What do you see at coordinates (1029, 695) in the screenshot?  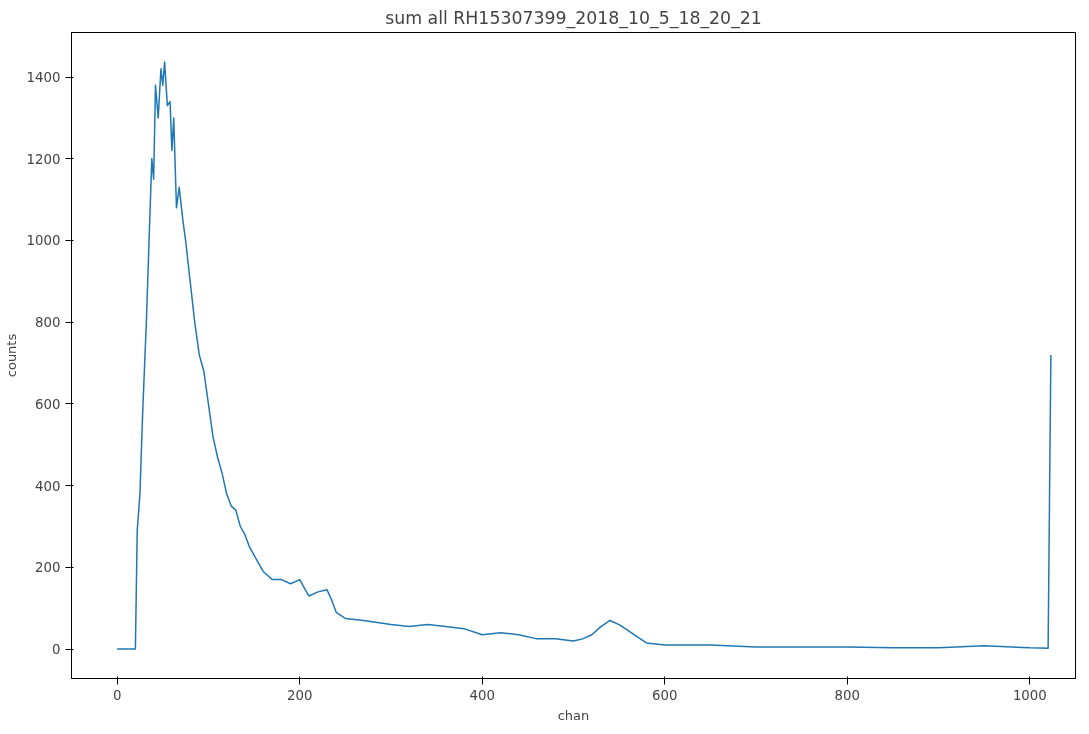 I see `x-tick-label: 1000` at bounding box center [1029, 695].